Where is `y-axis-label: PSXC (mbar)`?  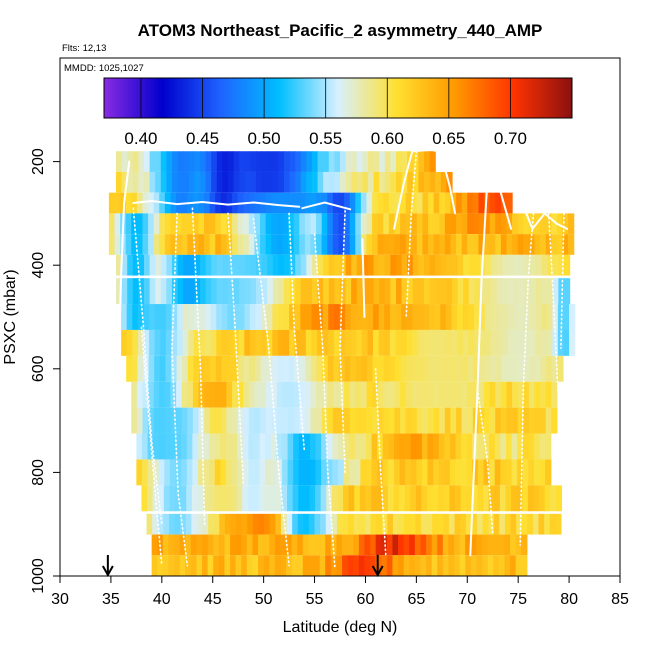 y-axis-label: PSXC (mbar) is located at coordinates (10, 316).